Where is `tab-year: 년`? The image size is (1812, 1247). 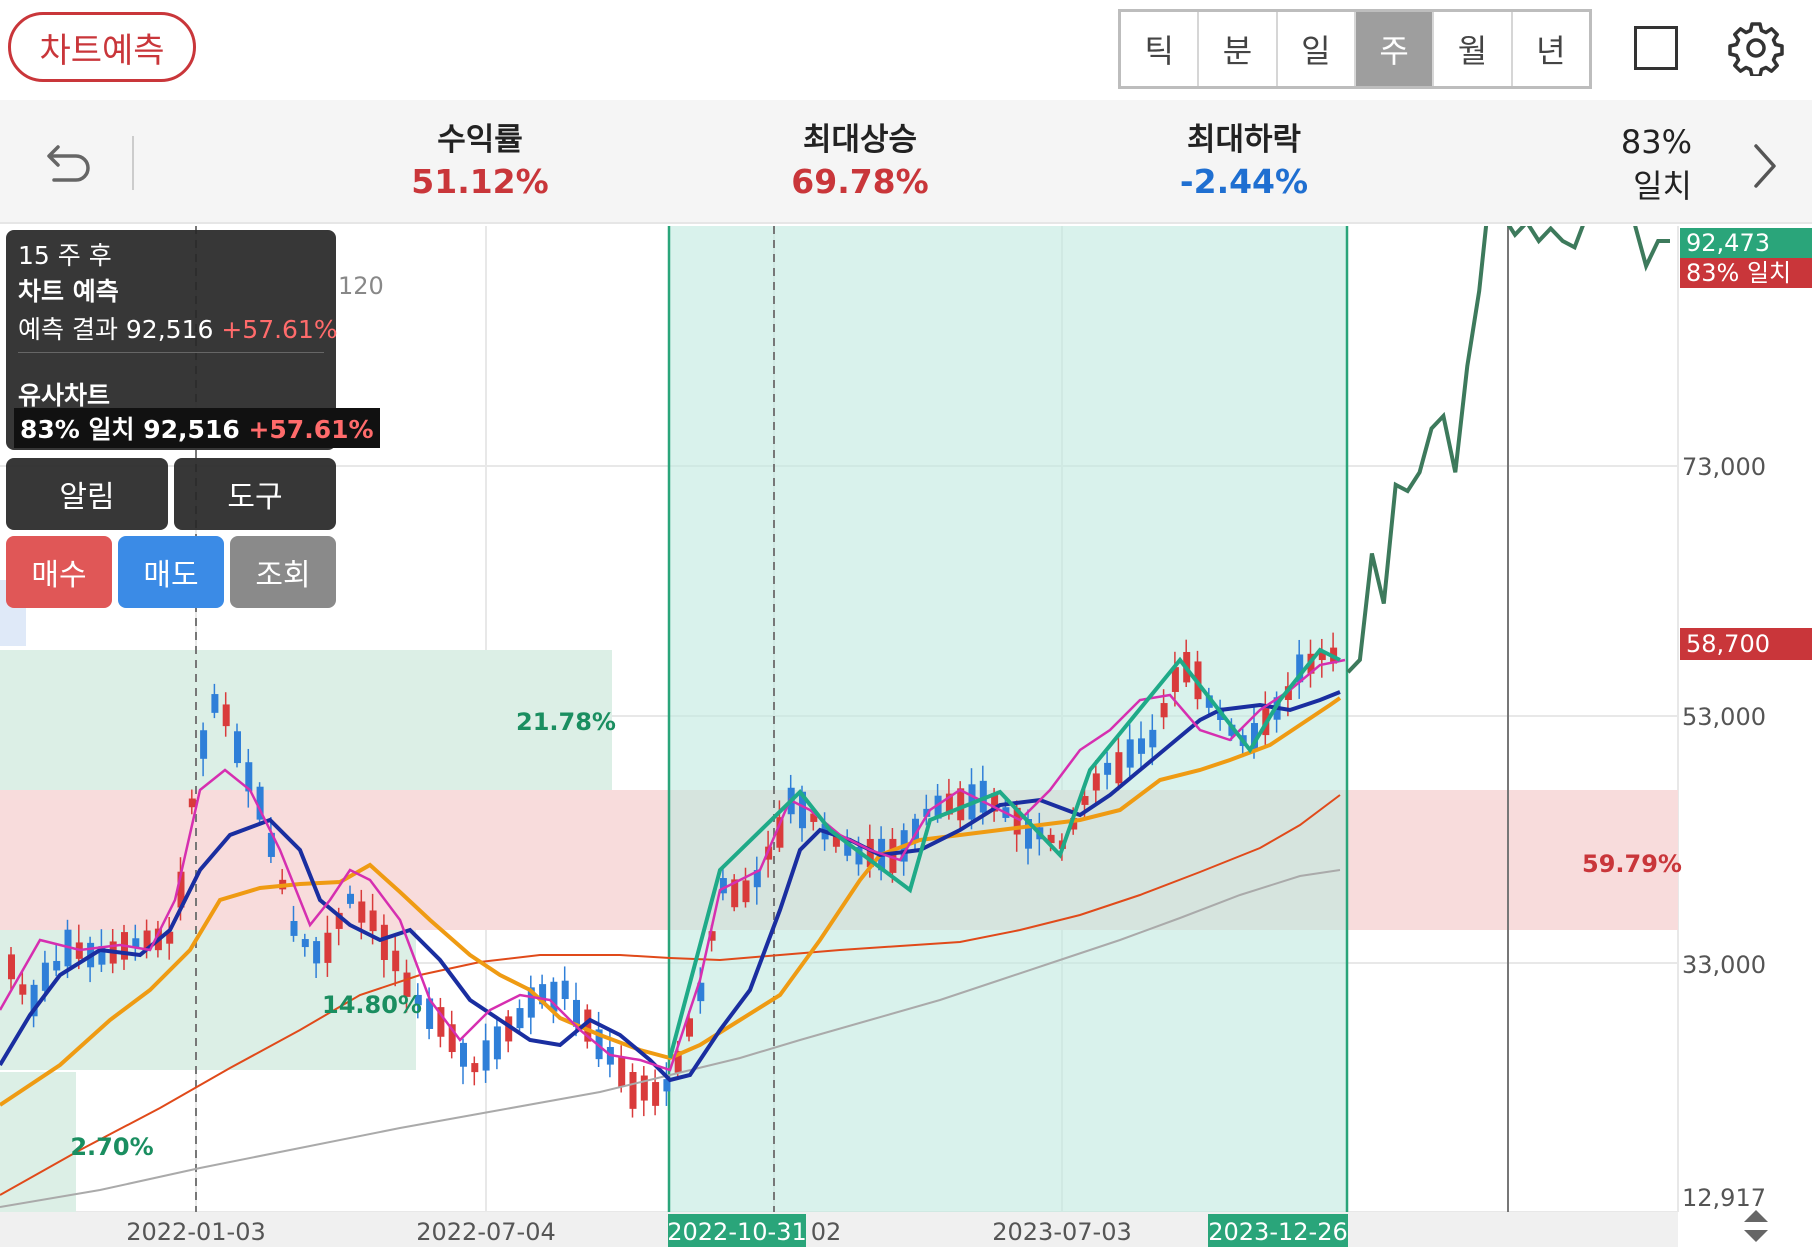 tab-year: 년 is located at coordinates (1551, 51).